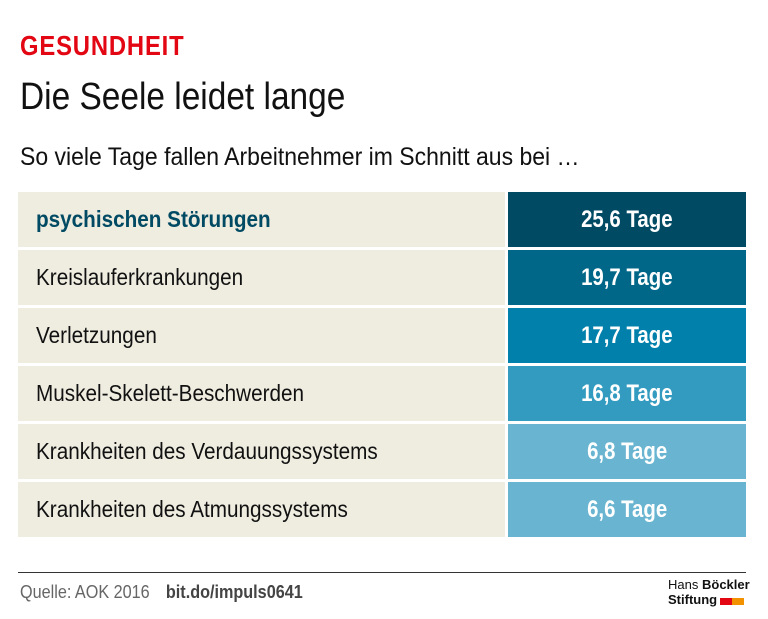 Image resolution: width=768 pixels, height=619 pixels. I want to click on row-label-text: Krankheiten des Verdauungssystems, so click(207, 451).